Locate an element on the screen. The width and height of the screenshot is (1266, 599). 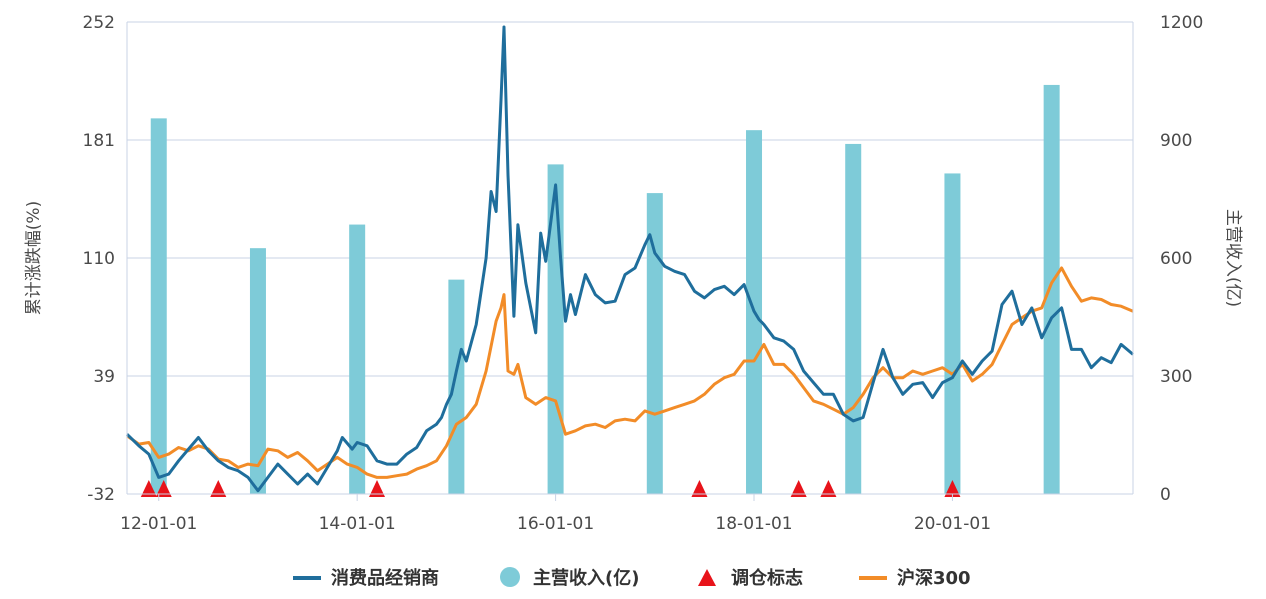
x-tick-label: 14-01-01 is located at coordinates (357, 524).